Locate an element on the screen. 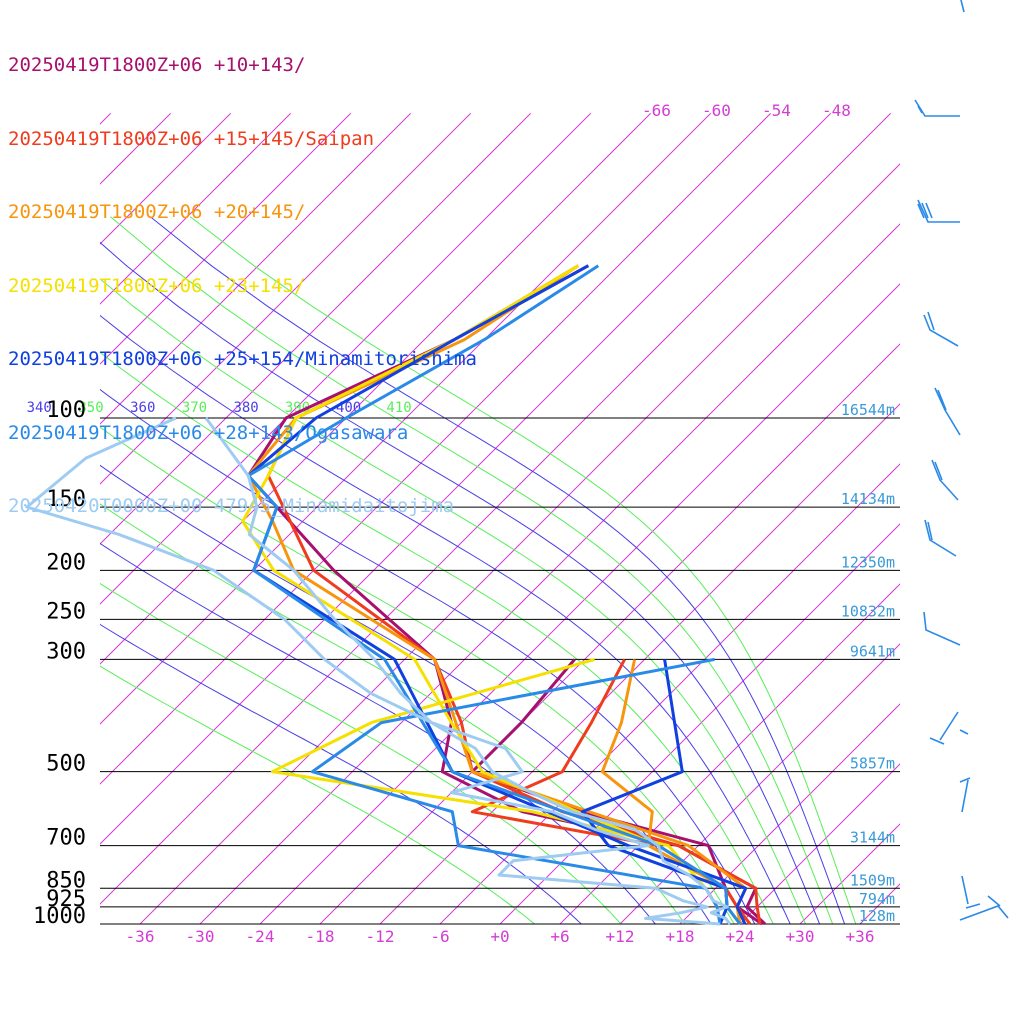 The height and width of the screenshot is (1024, 1024). temperature-tick: +30 is located at coordinates (800, 936).